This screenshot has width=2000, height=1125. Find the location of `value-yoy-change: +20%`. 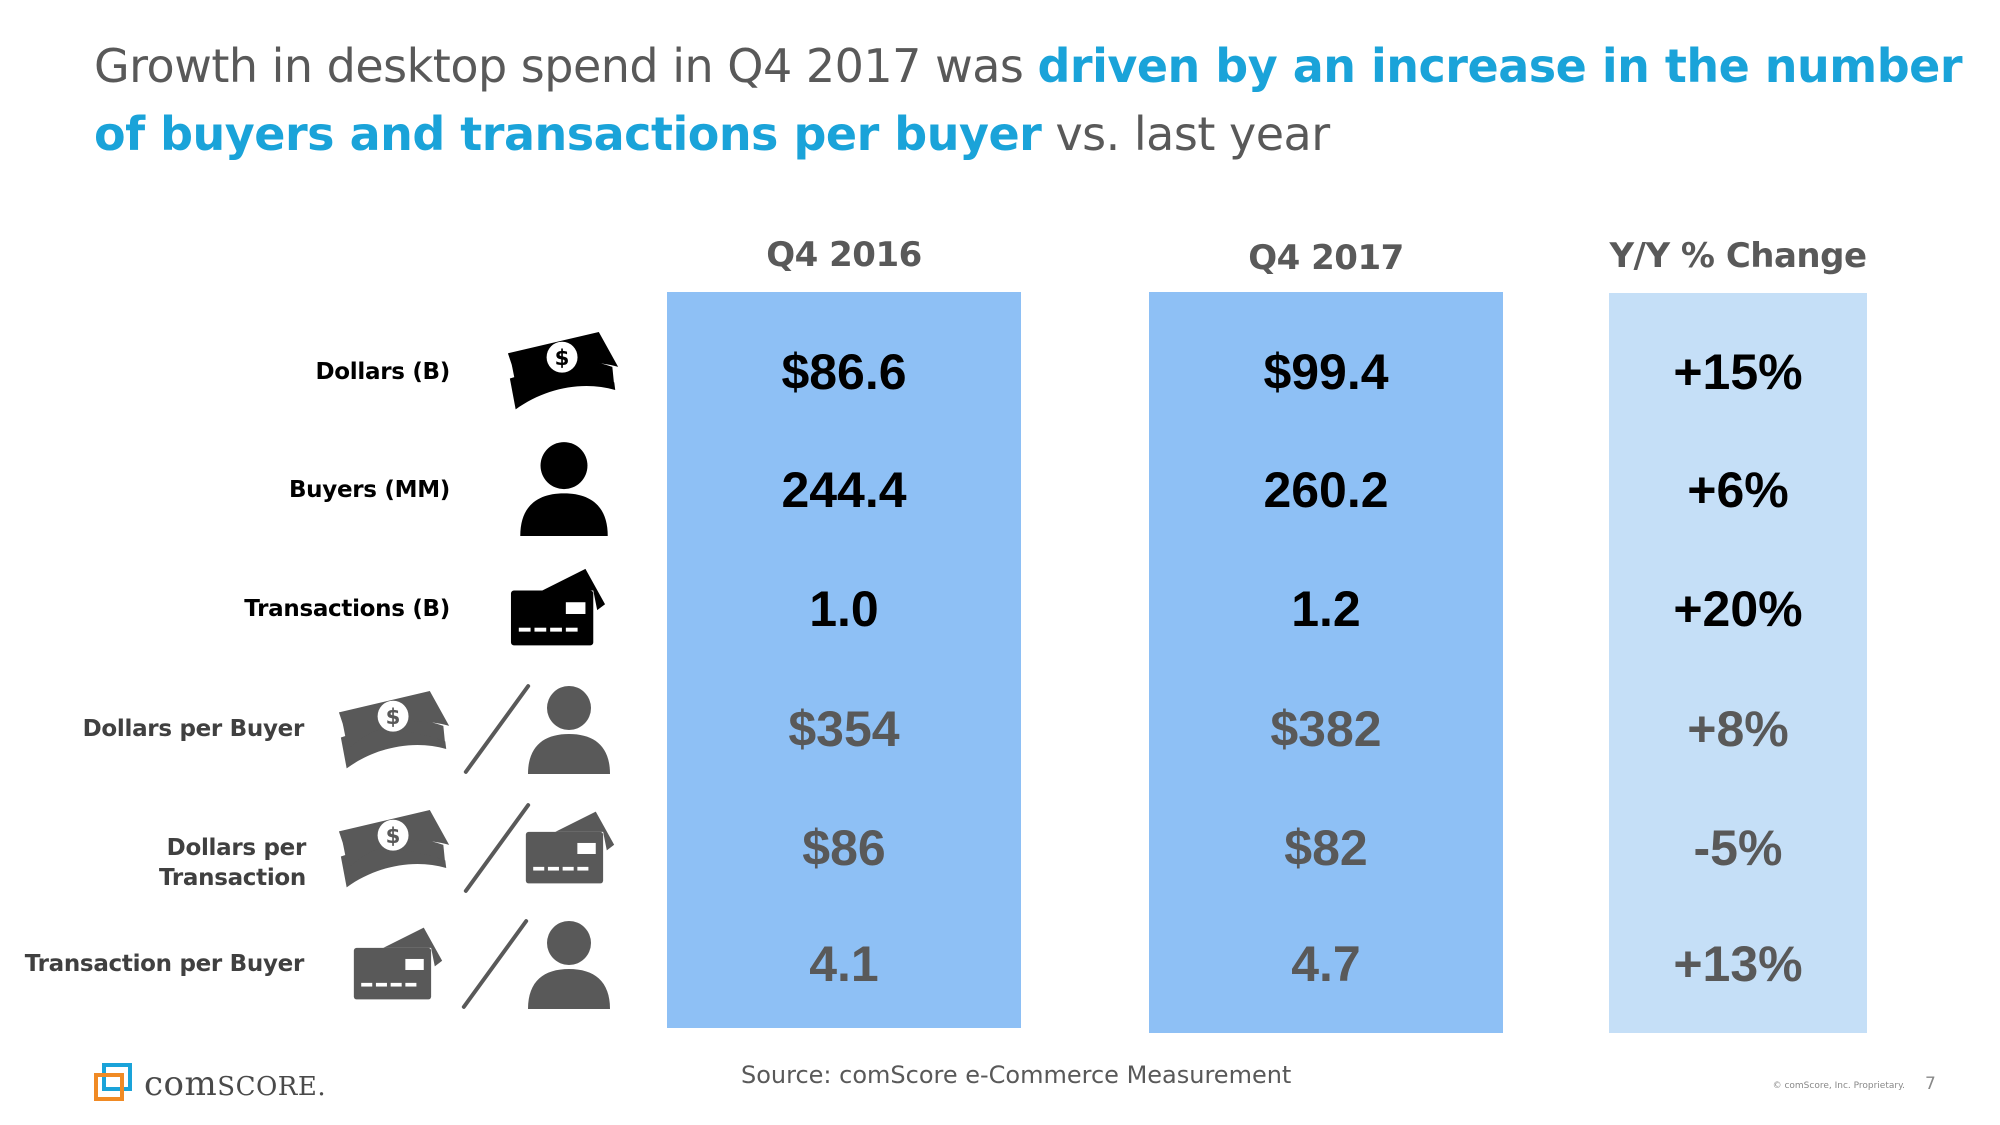

value-yoy-change: +20% is located at coordinates (1738, 609).